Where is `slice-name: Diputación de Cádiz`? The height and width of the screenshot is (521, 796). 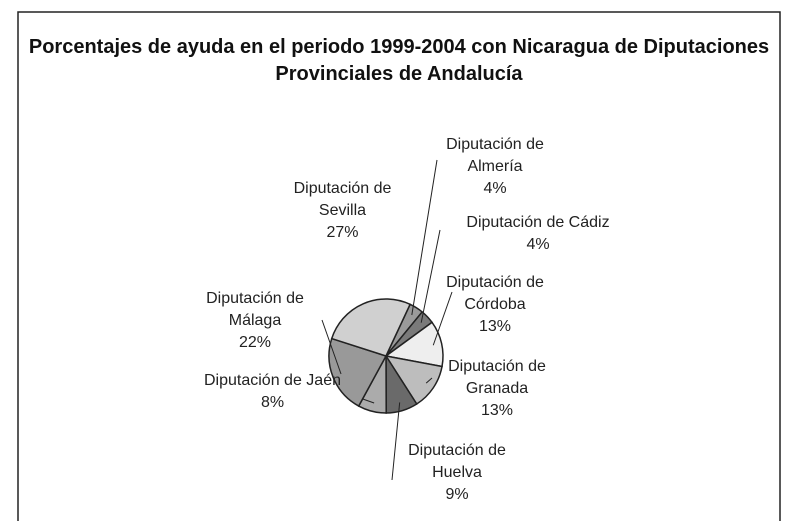
slice-name: Diputación de Cádiz is located at coordinates (538, 222).